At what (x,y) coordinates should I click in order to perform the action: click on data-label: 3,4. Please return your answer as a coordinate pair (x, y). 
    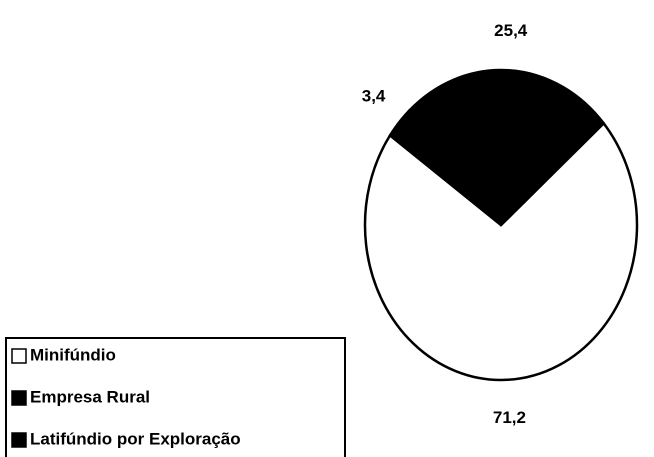
    Looking at the image, I should click on (374, 95).